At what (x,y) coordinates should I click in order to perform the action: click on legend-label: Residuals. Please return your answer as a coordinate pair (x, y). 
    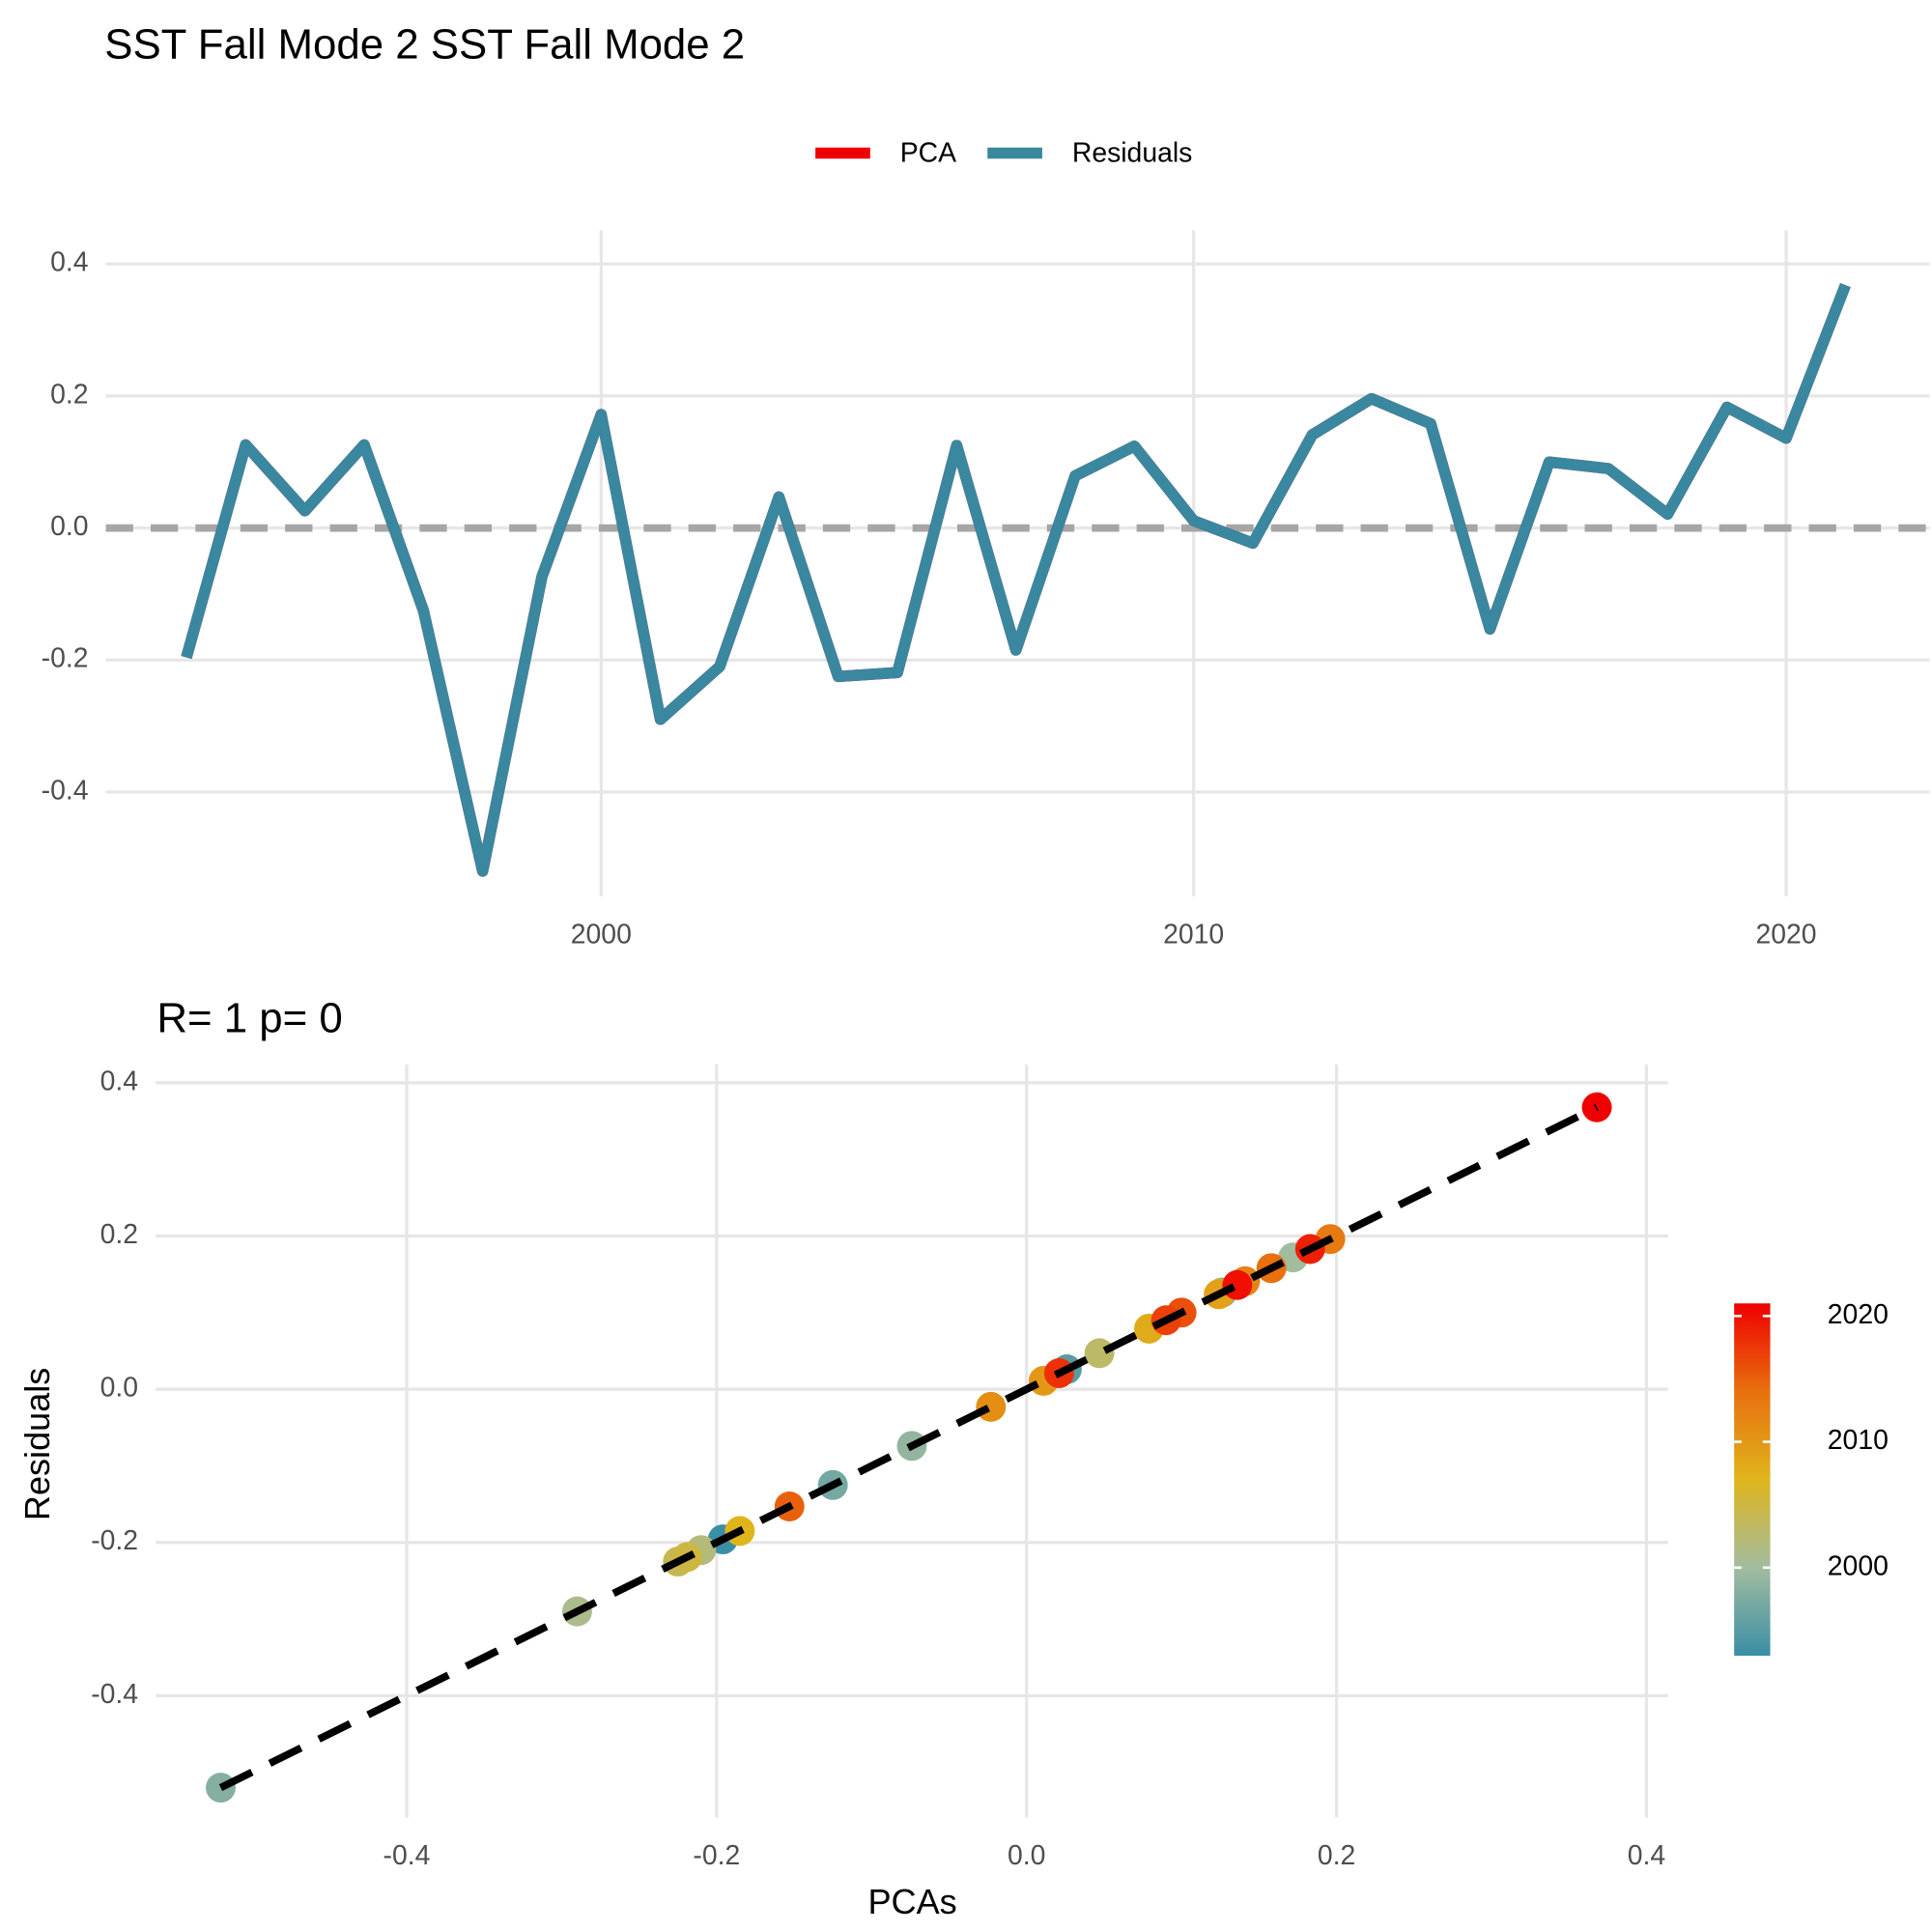
    Looking at the image, I should click on (1132, 152).